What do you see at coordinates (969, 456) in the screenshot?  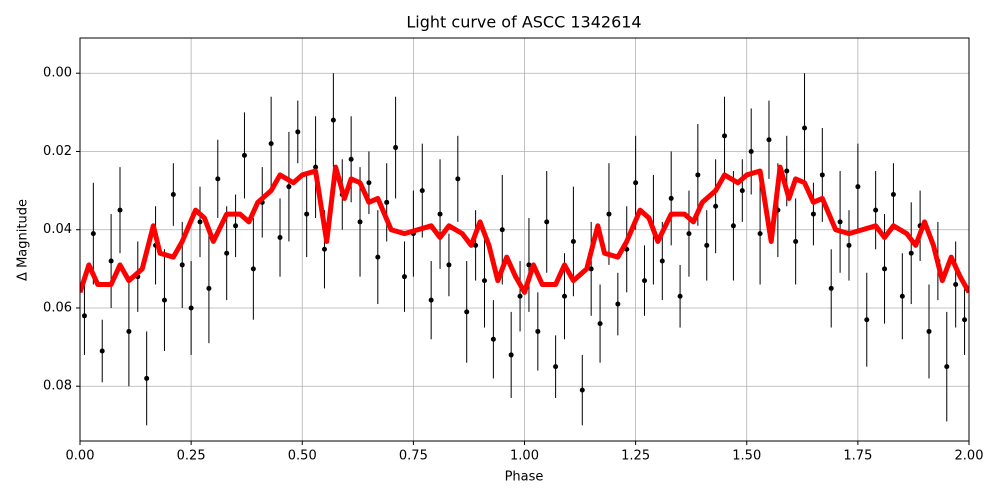 I see `x-tick-label: 2.00` at bounding box center [969, 456].